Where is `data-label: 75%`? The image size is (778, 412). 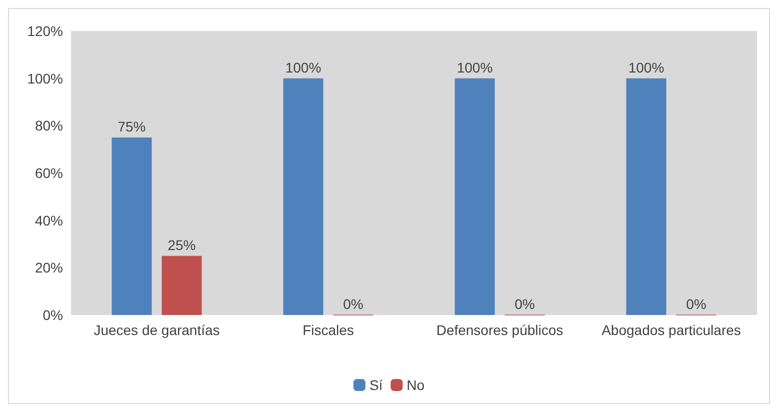 data-label: 75% is located at coordinates (132, 126).